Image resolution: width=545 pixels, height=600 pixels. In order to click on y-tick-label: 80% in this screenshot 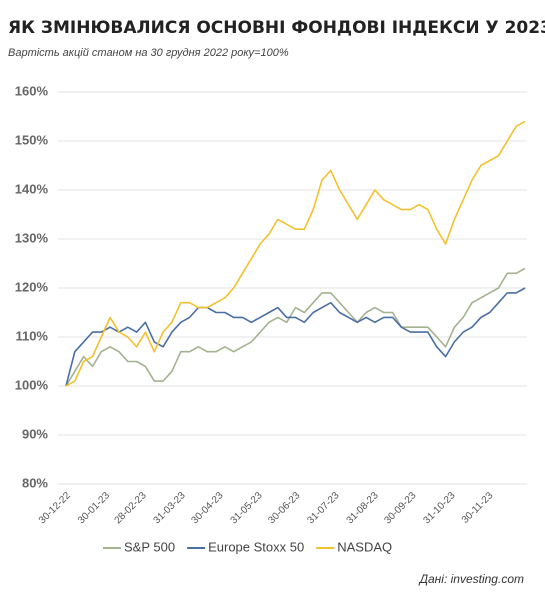, I will do `click(35, 482)`.